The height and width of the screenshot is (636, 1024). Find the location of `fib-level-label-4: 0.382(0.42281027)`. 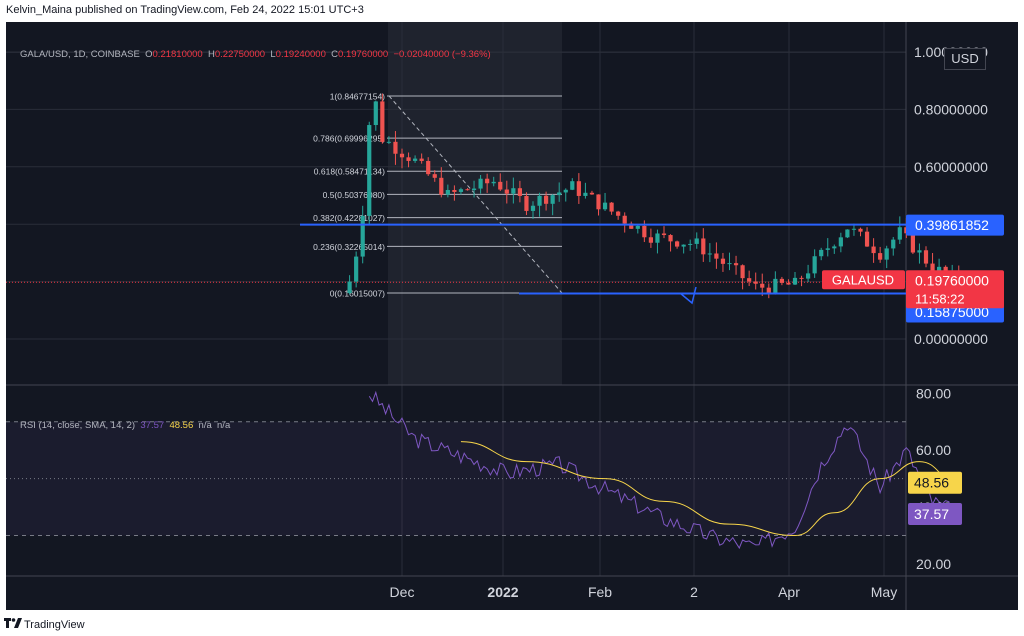

fib-level-label-4: 0.382(0.42281027) is located at coordinates (349, 218).